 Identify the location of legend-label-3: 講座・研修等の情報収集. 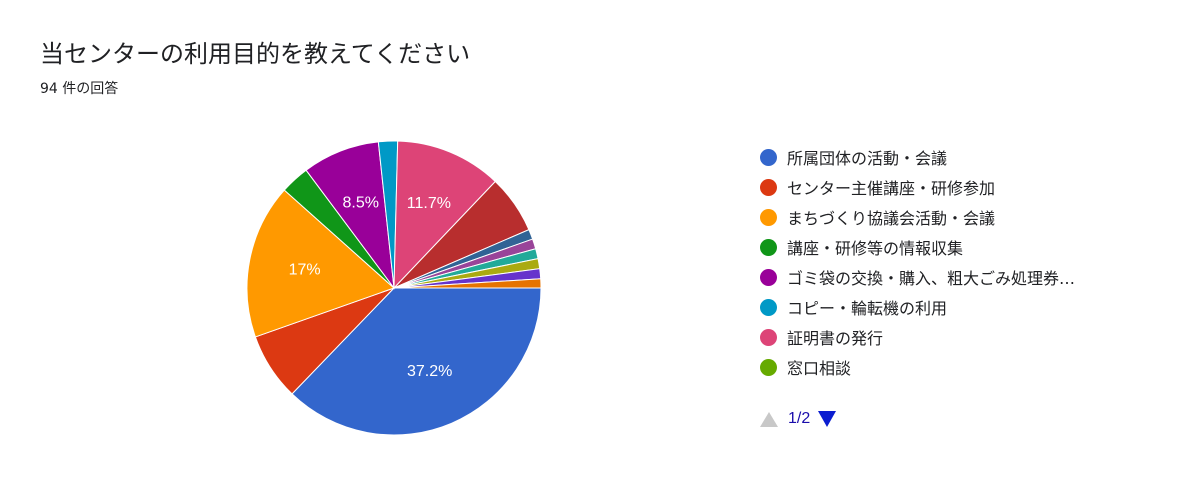
(875, 248).